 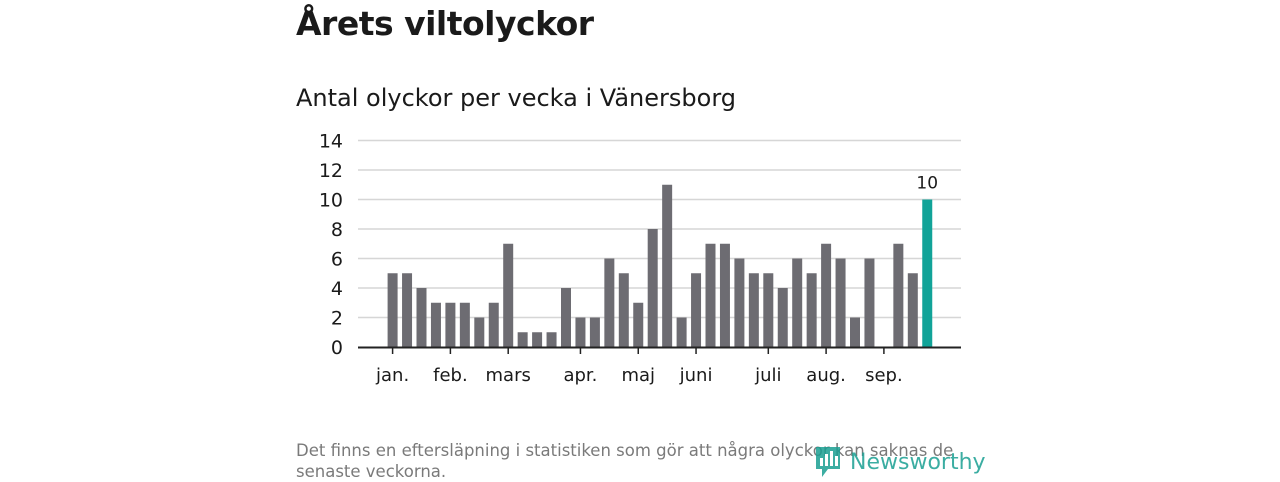 What do you see at coordinates (659, 366) in the screenshot?
I see `x-axis: jan. feb. mars apr. maj juni juli aug. sep.` at bounding box center [659, 366].